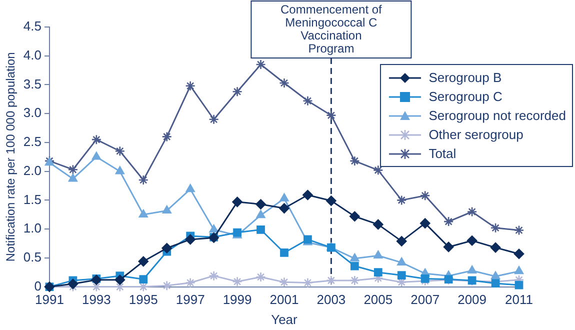 The image size is (575, 330). Describe the element at coordinates (143, 300) in the screenshot. I see `x-tick-label: 1995` at that location.